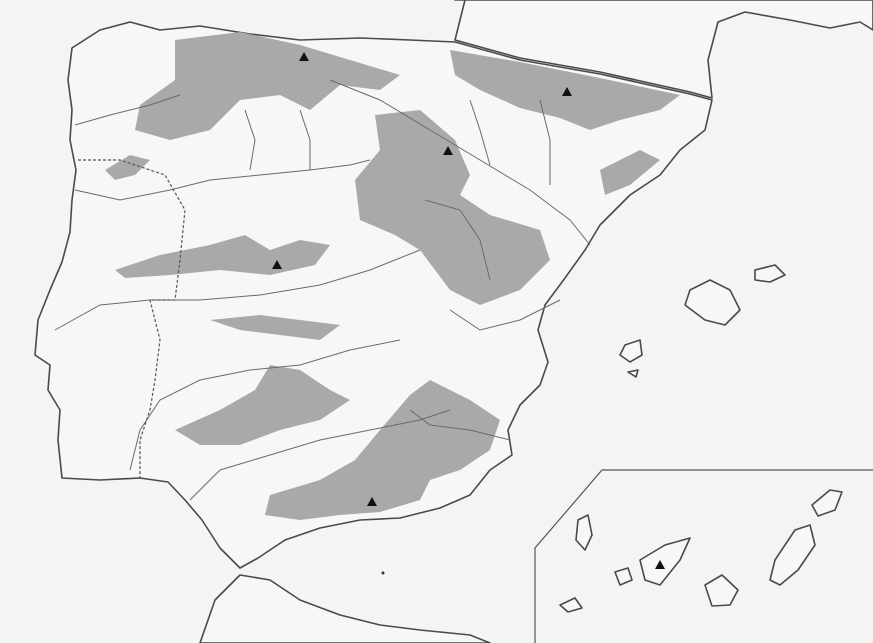 The image size is (873, 643). Describe the element at coordinates (721, 590) in the screenshot. I see `gran-canaria` at that location.